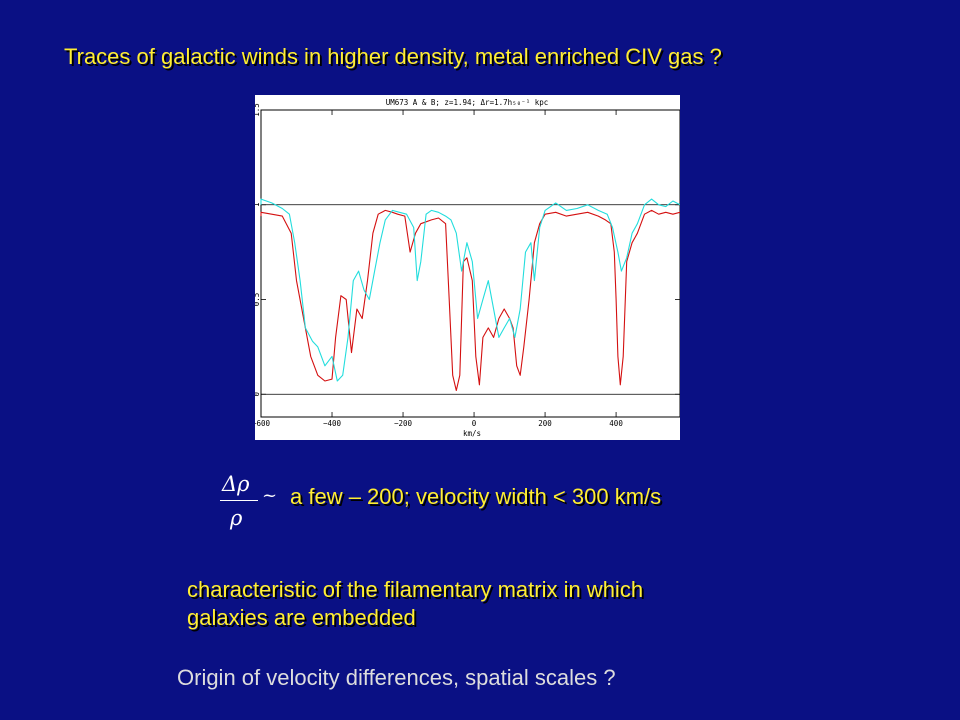 This screenshot has height=720, width=960. Describe the element at coordinates (258, 394) in the screenshot. I see `y-tick-label: 0` at that location.